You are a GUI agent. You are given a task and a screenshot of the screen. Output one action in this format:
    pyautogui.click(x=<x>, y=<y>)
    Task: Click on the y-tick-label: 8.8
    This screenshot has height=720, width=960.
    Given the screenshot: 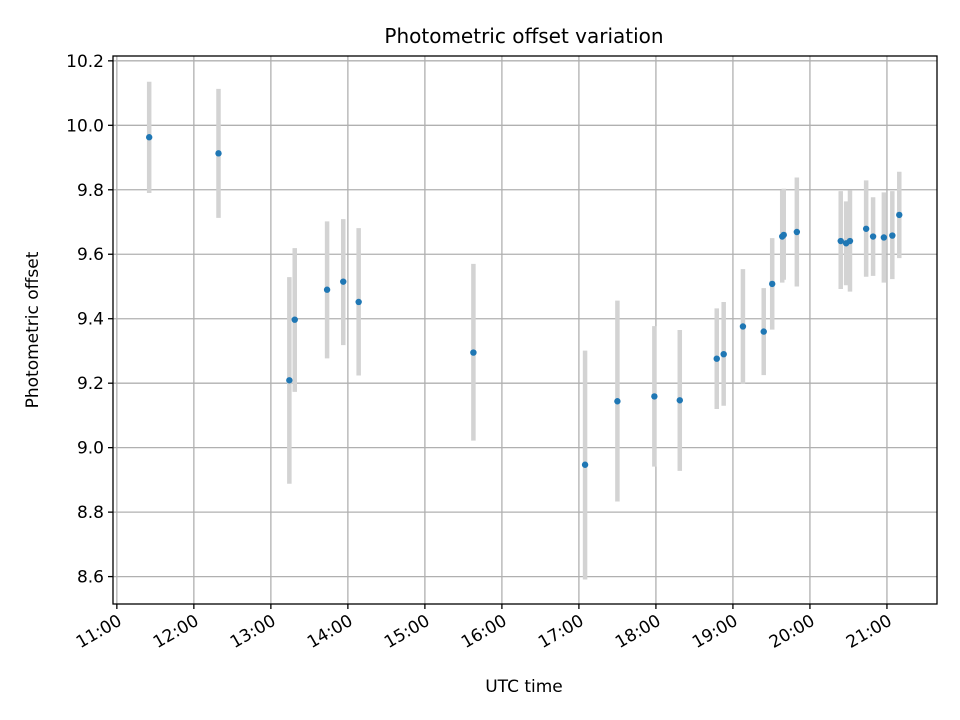 What is the action you would take?
    pyautogui.click(x=90, y=513)
    